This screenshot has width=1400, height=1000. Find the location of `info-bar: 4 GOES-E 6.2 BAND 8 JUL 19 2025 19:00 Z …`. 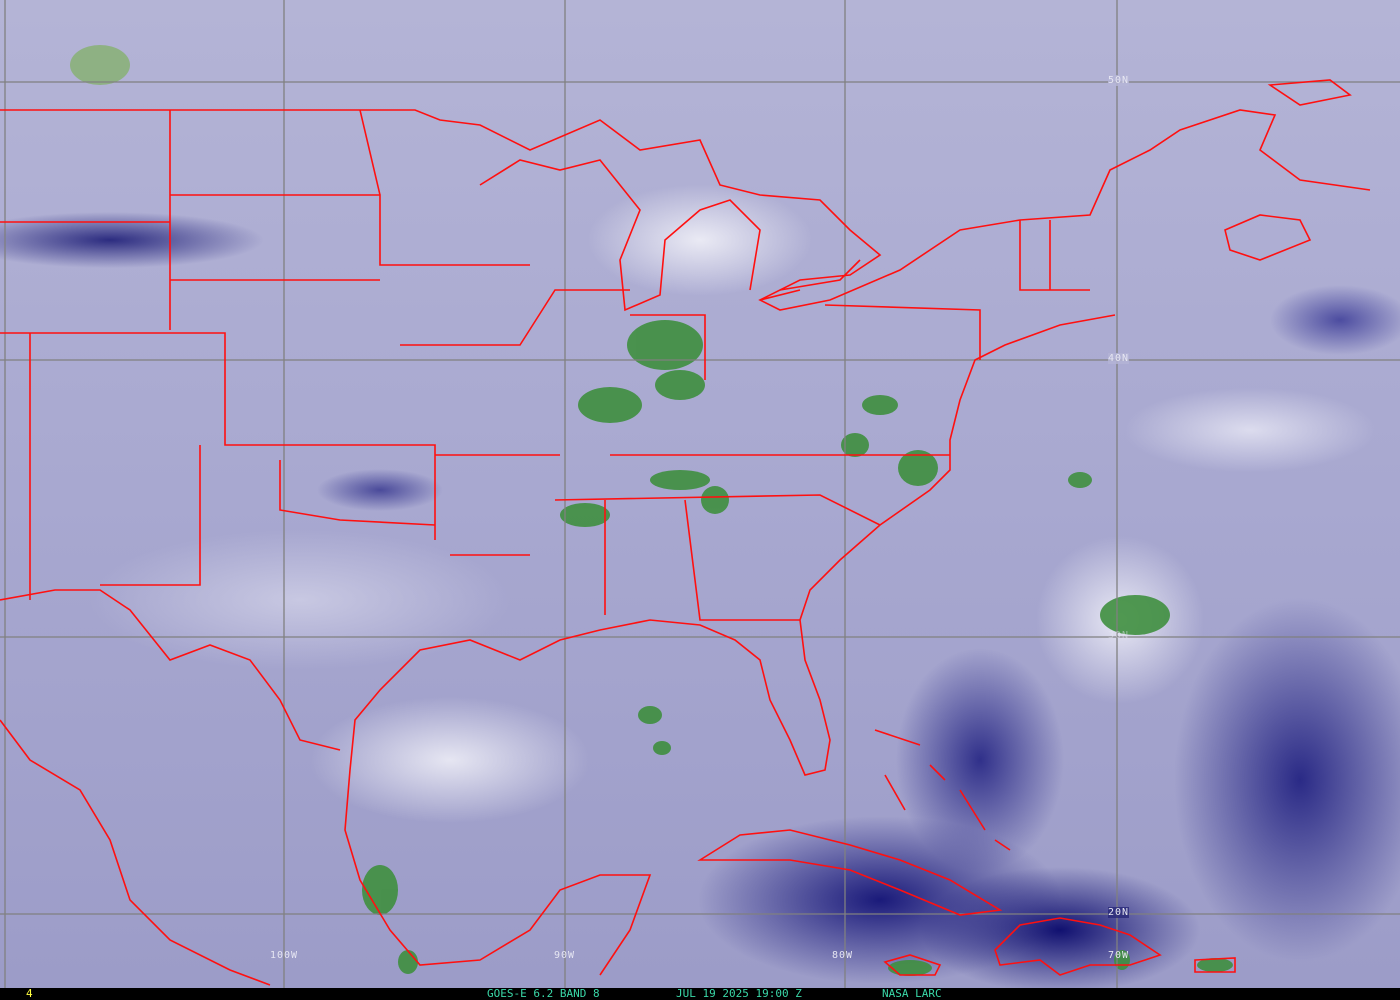

info-bar: 4 GOES-E 6.2 BAND 8 JUL 19 2025 19:00 Z … is located at coordinates (700, 994).